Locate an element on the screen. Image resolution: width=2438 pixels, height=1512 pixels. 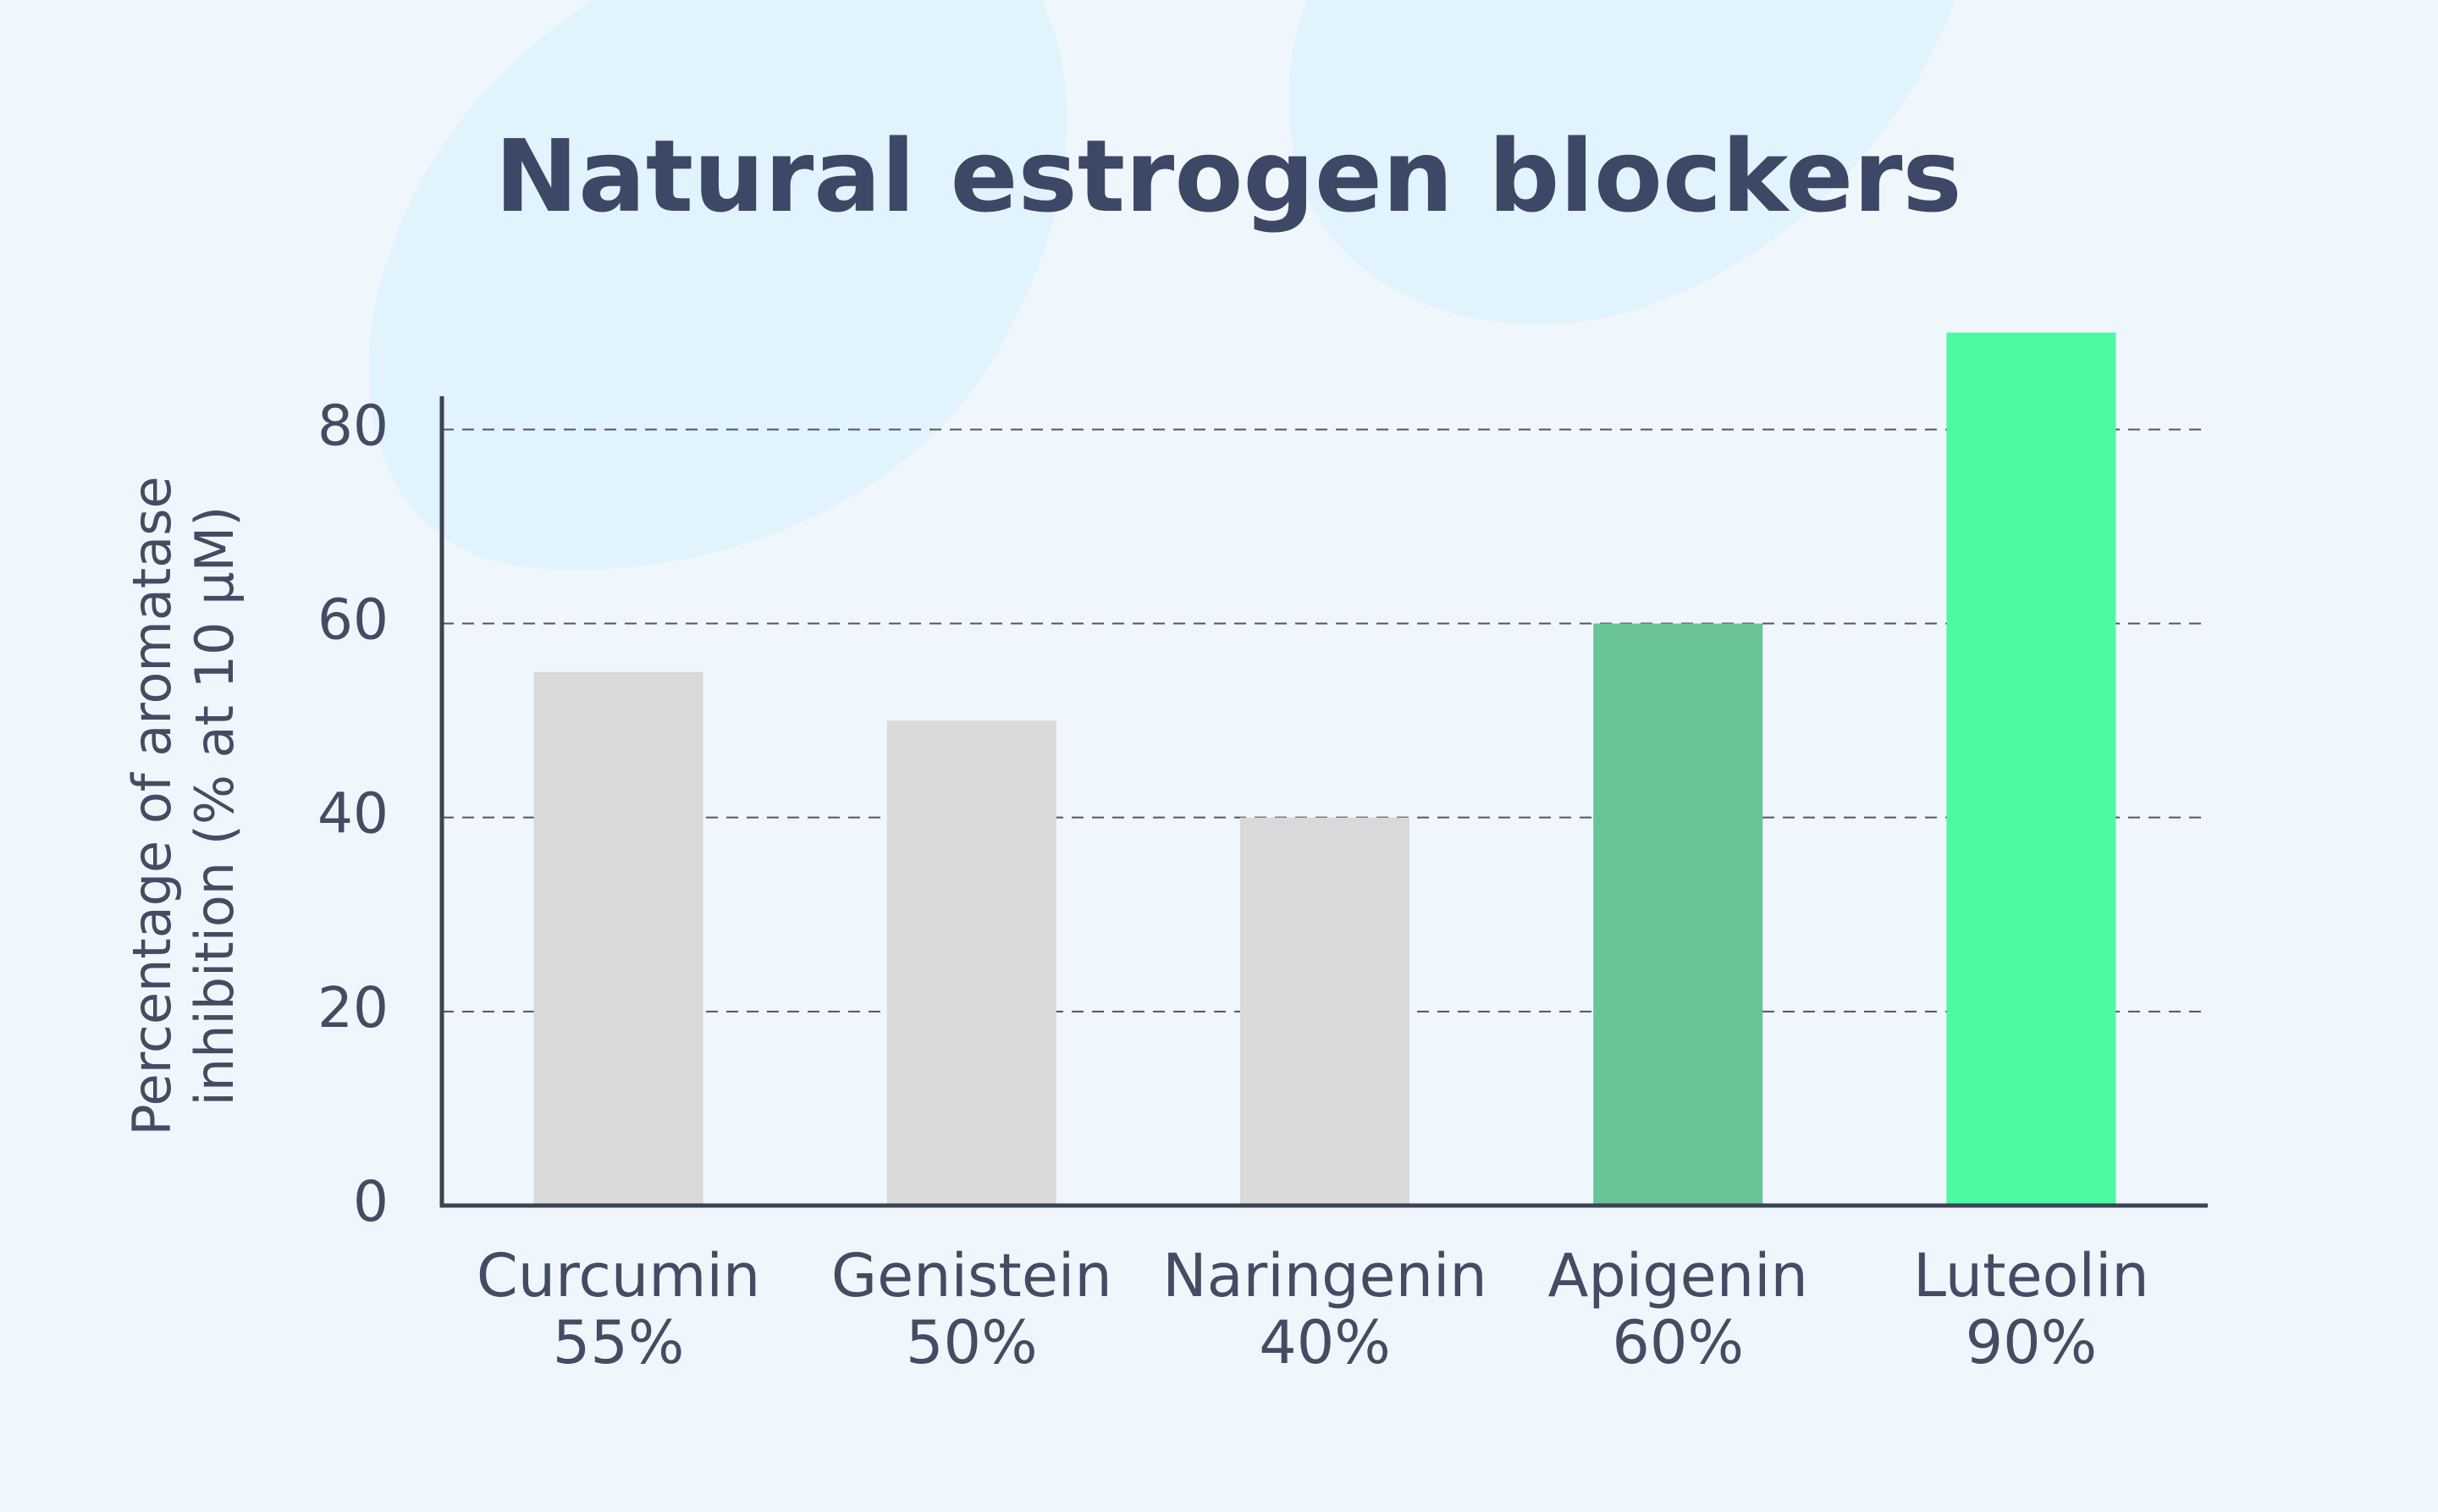
value-label: 40% is located at coordinates (1325, 1342).